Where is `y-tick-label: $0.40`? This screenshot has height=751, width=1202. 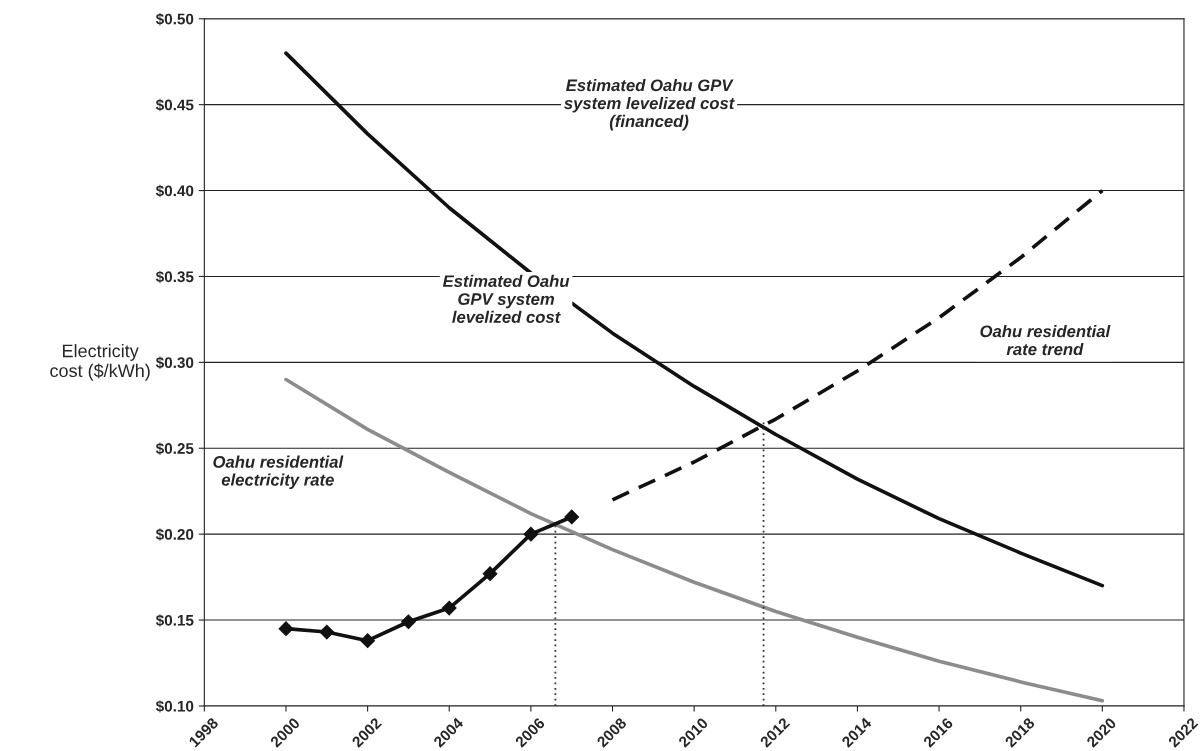
y-tick-label: $0.40 is located at coordinates (174, 191).